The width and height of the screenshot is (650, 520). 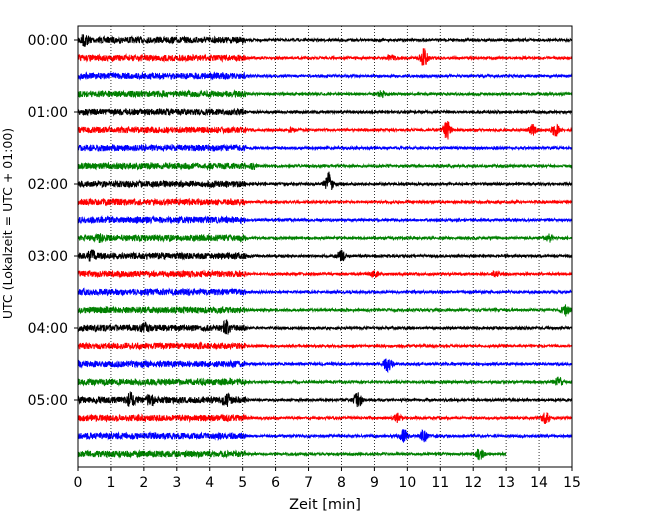 What do you see at coordinates (325, 505) in the screenshot?
I see `x-axis-label: Zeit [min]` at bounding box center [325, 505].